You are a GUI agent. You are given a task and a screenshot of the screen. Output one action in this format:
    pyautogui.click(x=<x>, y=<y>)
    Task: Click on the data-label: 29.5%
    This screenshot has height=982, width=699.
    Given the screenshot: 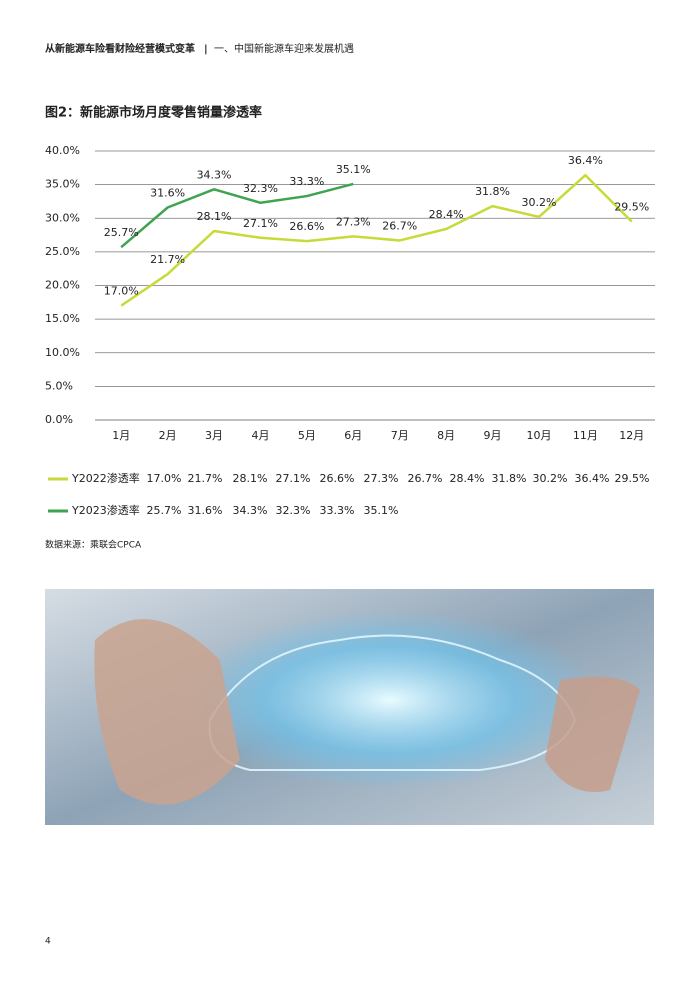 What is the action you would take?
    pyautogui.click(x=631, y=207)
    